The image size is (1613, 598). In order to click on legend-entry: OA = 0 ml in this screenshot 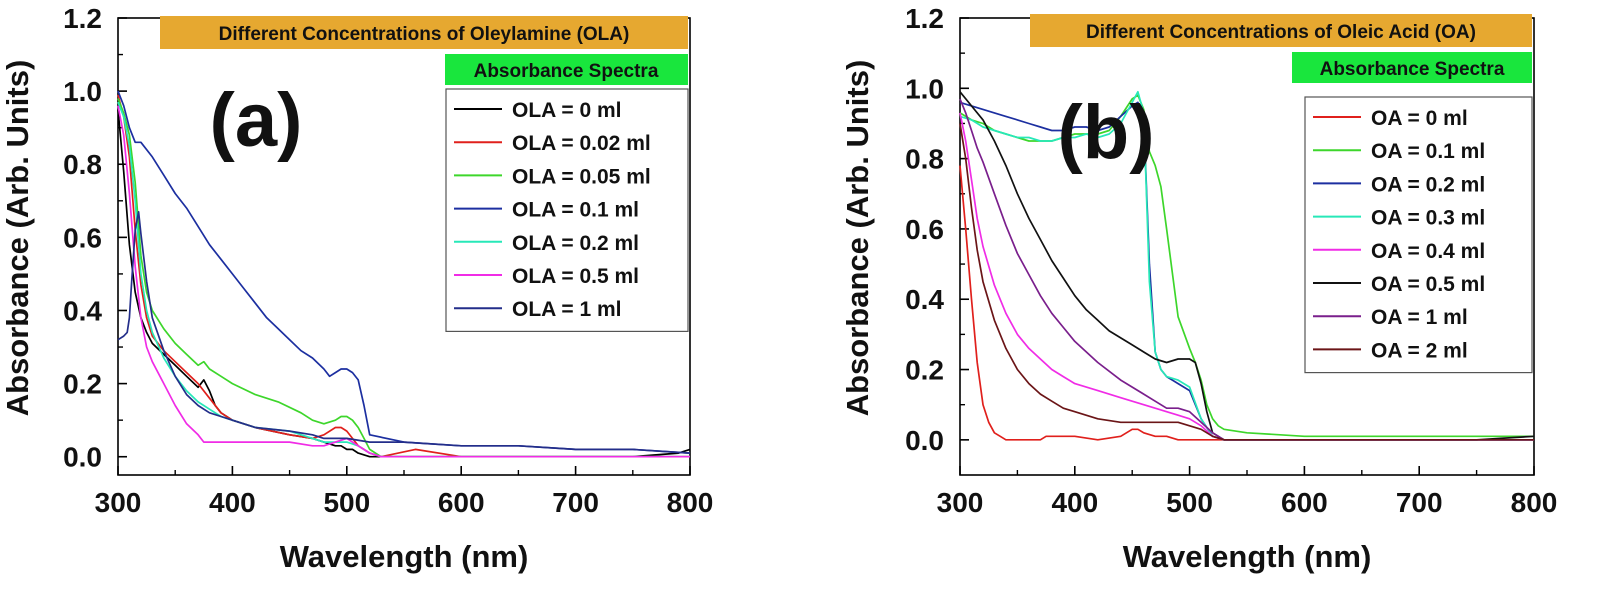, I will do `click(1419, 118)`.